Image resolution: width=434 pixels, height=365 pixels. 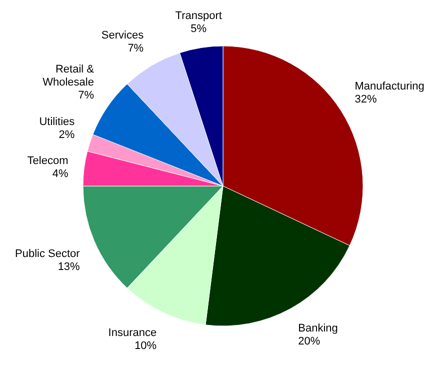 I want to click on slice-label: Utilities, so click(x=57, y=122).